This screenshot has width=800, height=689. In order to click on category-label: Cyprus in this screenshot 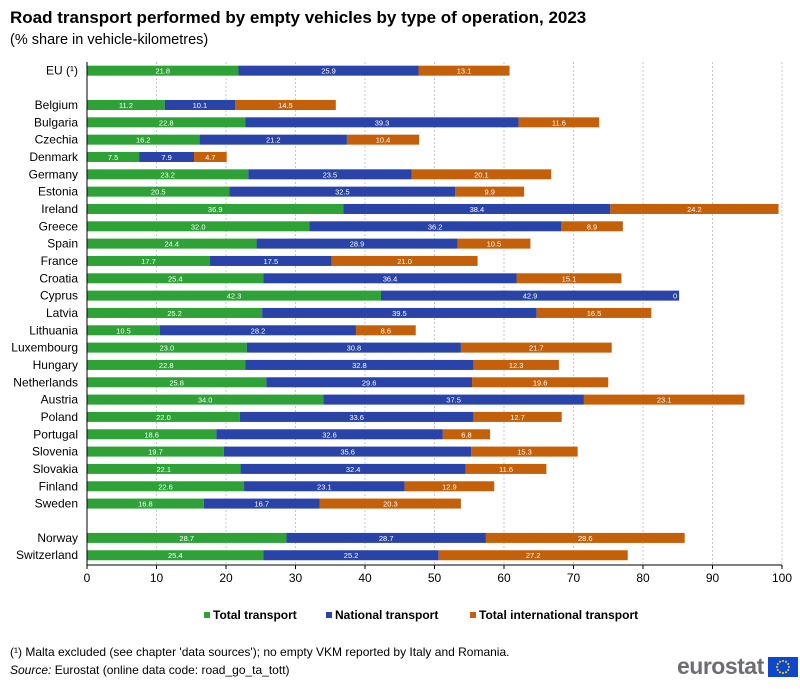, I will do `click(59, 296)`.